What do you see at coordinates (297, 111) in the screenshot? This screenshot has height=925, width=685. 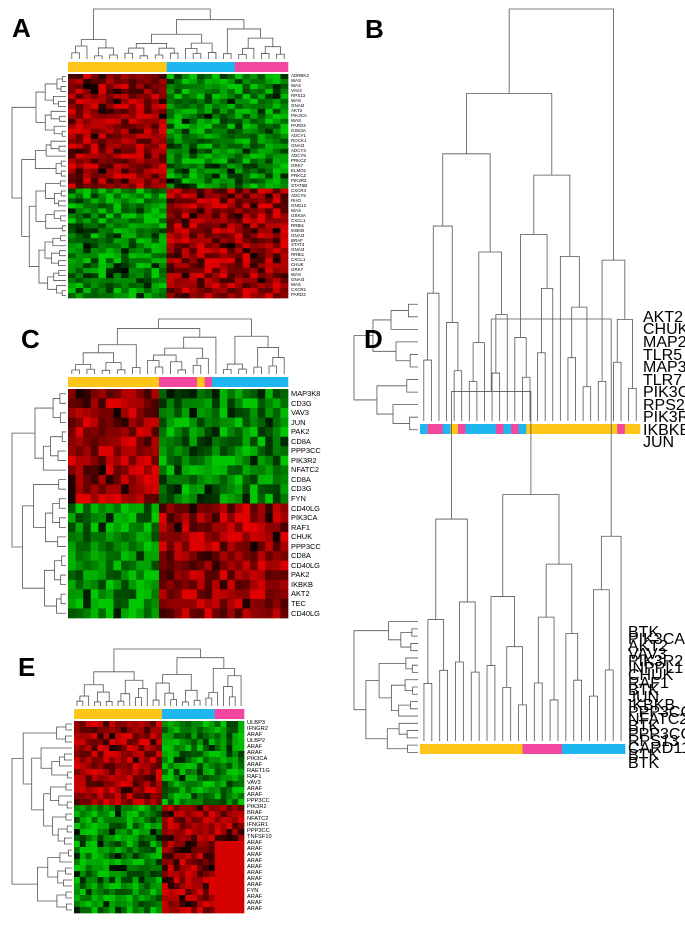 I see `gene-label: AKT2` at bounding box center [297, 111].